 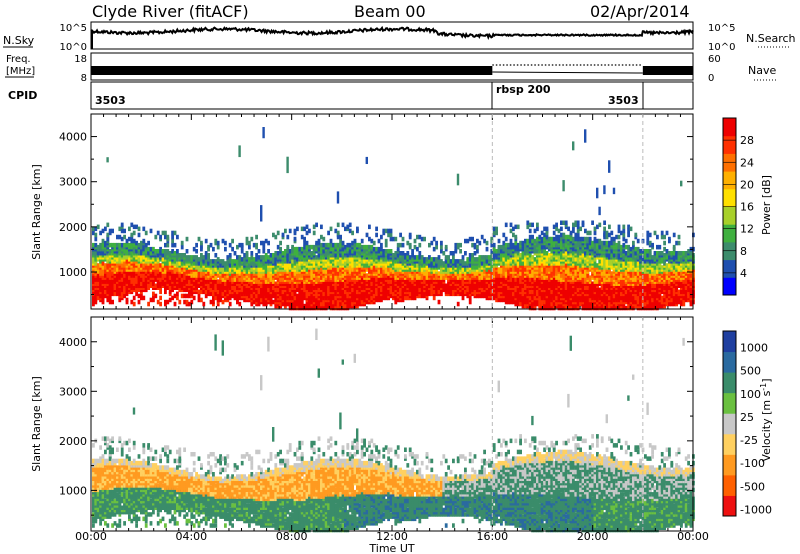 I want to click on date-title: 02/Apr/2014, so click(x=640, y=11).